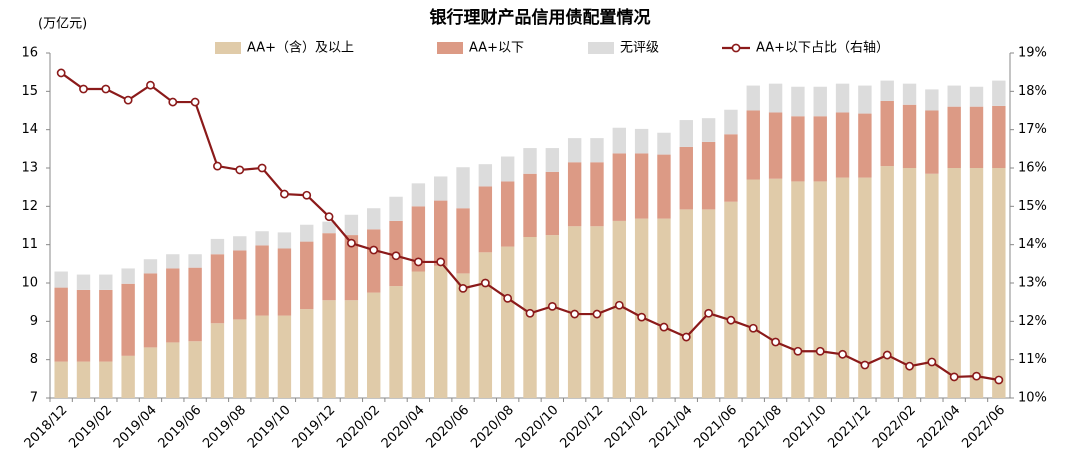  What do you see at coordinates (496, 48) in the screenshot?
I see `legend-label: AA+以下` at bounding box center [496, 48].